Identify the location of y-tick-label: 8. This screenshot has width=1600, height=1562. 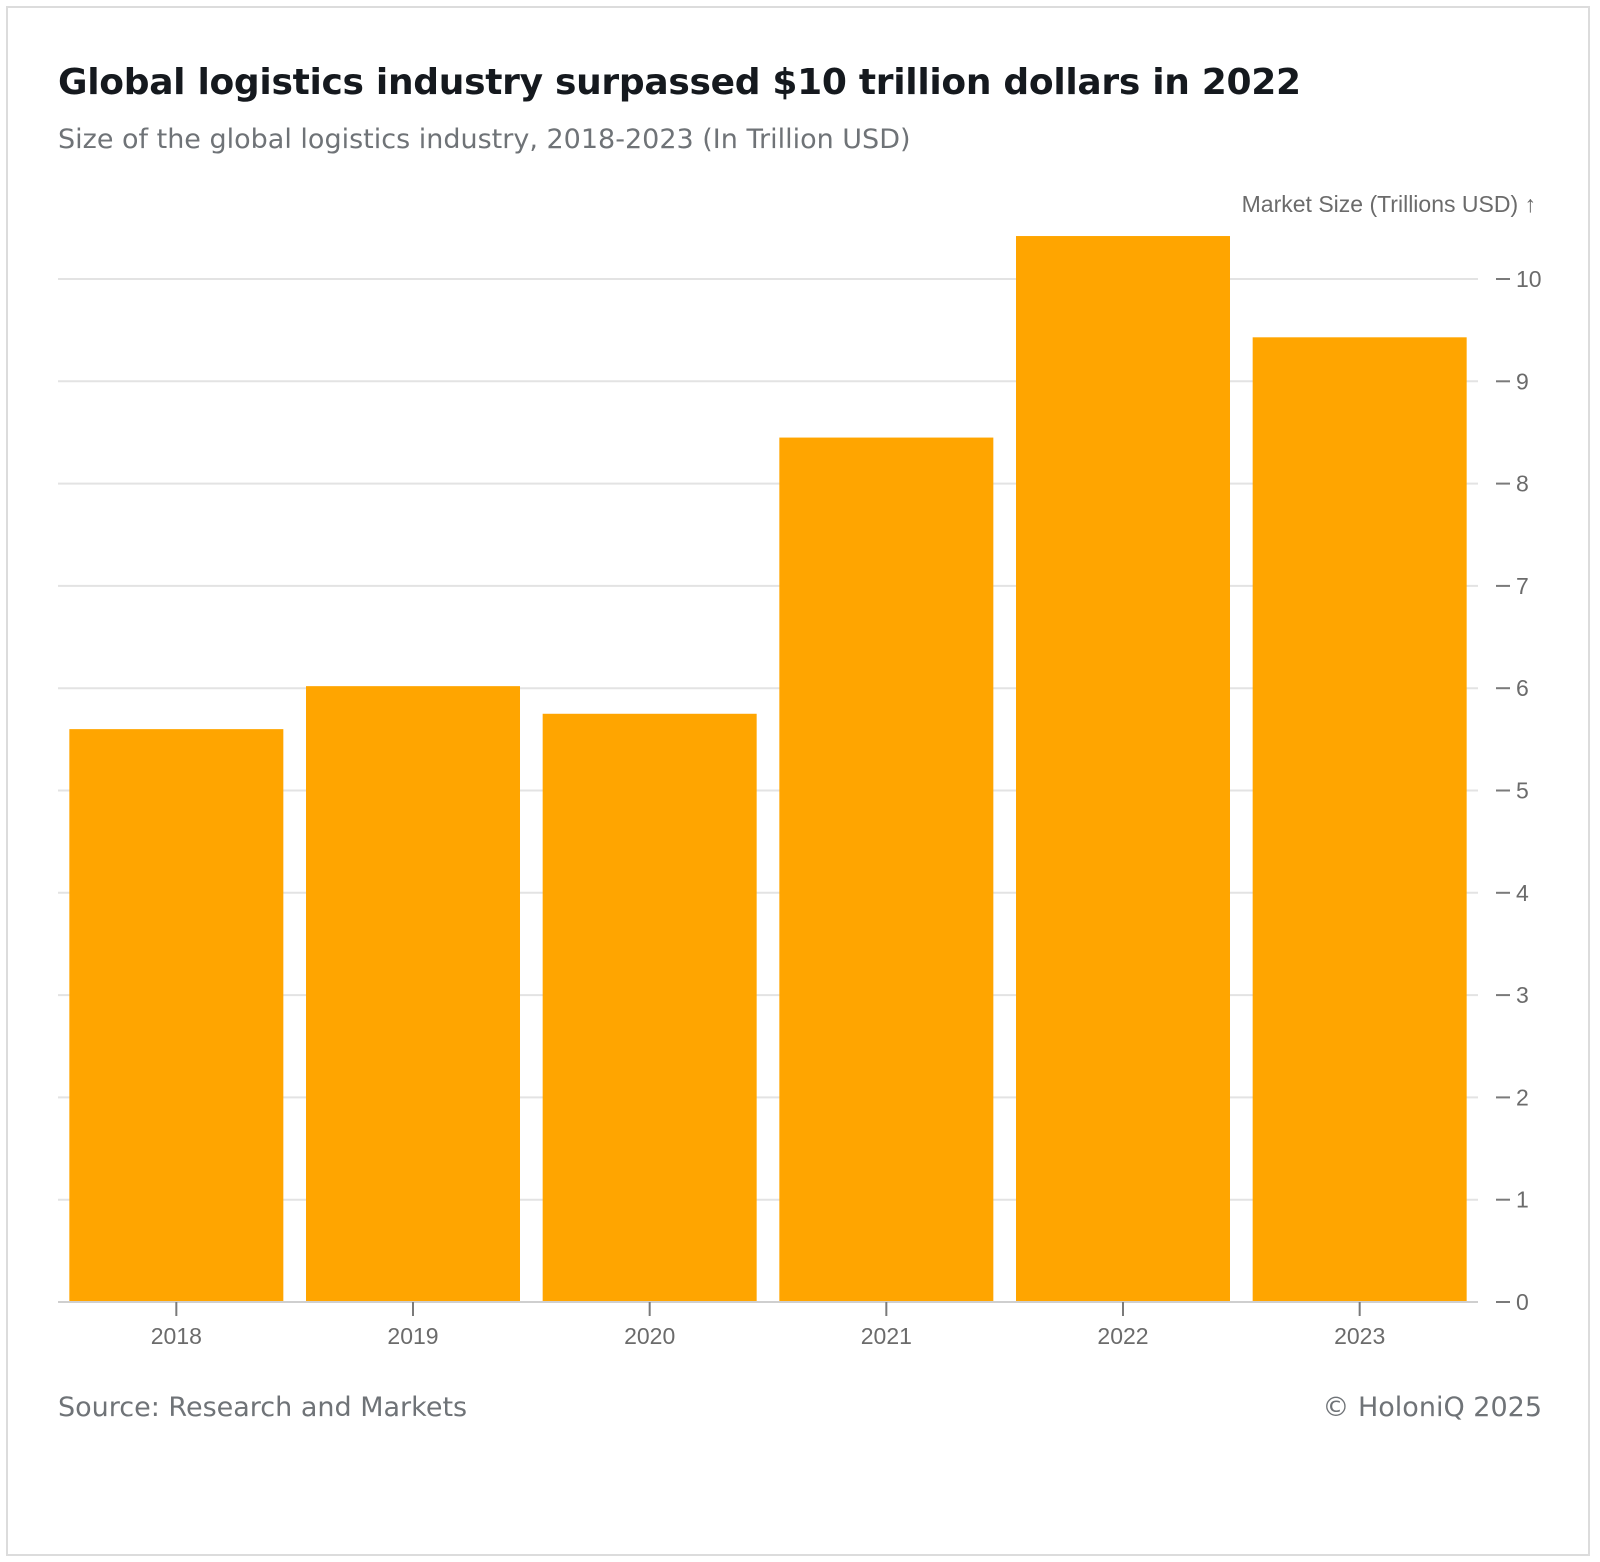
(1522, 484).